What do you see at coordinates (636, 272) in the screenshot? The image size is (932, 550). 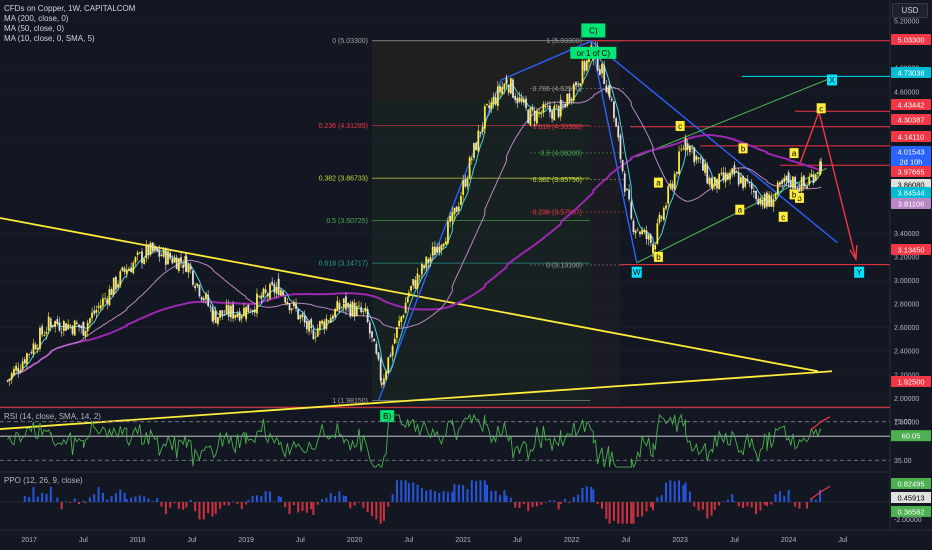 I see `wave-label-box` at bounding box center [636, 272].